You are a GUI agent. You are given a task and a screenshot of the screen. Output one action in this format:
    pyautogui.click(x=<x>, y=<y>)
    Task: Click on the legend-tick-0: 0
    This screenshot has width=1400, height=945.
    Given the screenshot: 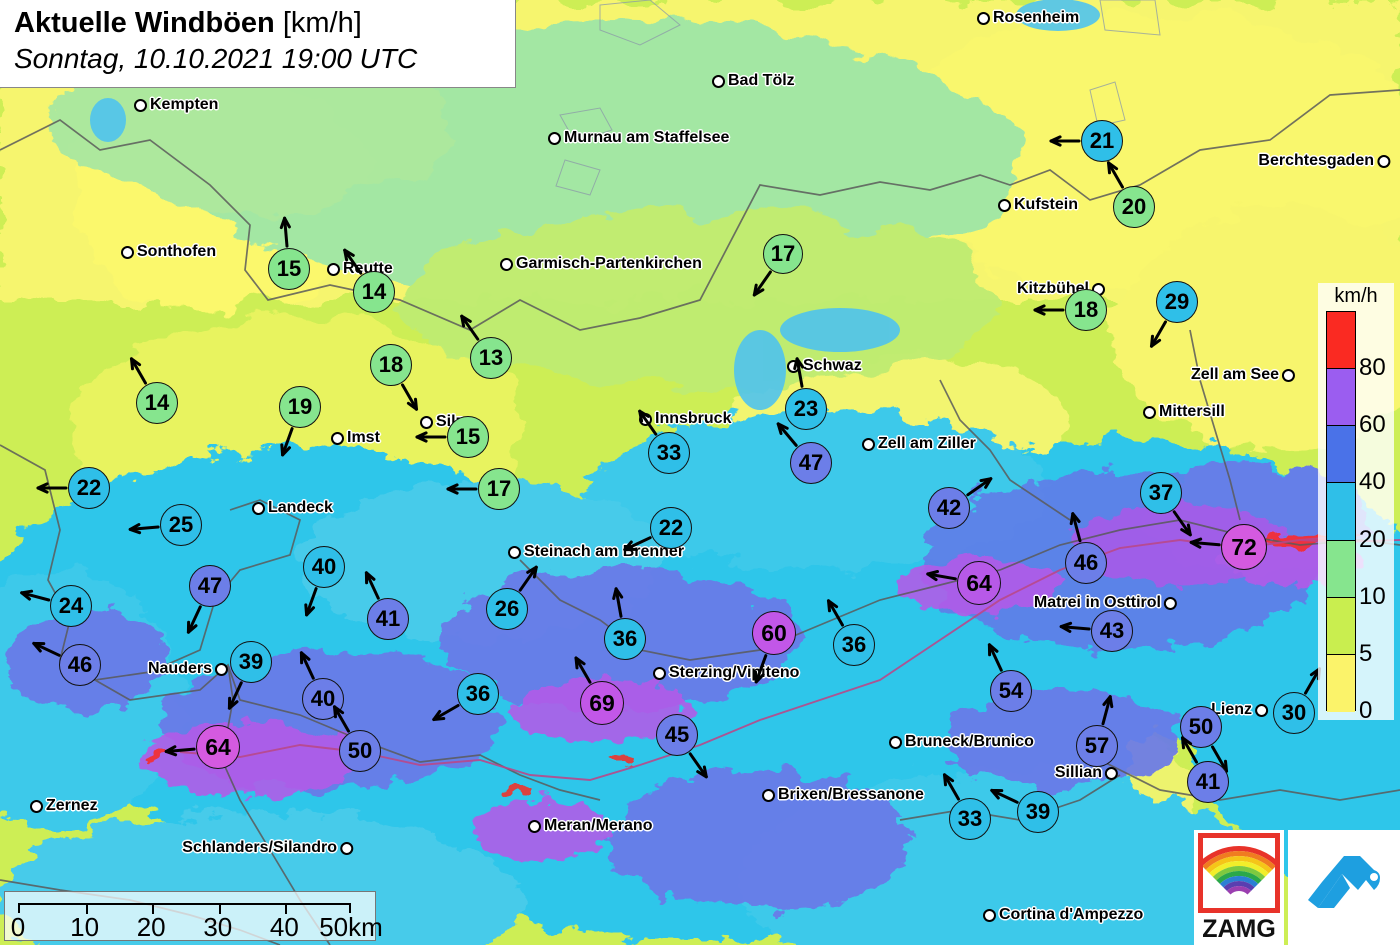 What is the action you would take?
    pyautogui.click(x=1366, y=710)
    